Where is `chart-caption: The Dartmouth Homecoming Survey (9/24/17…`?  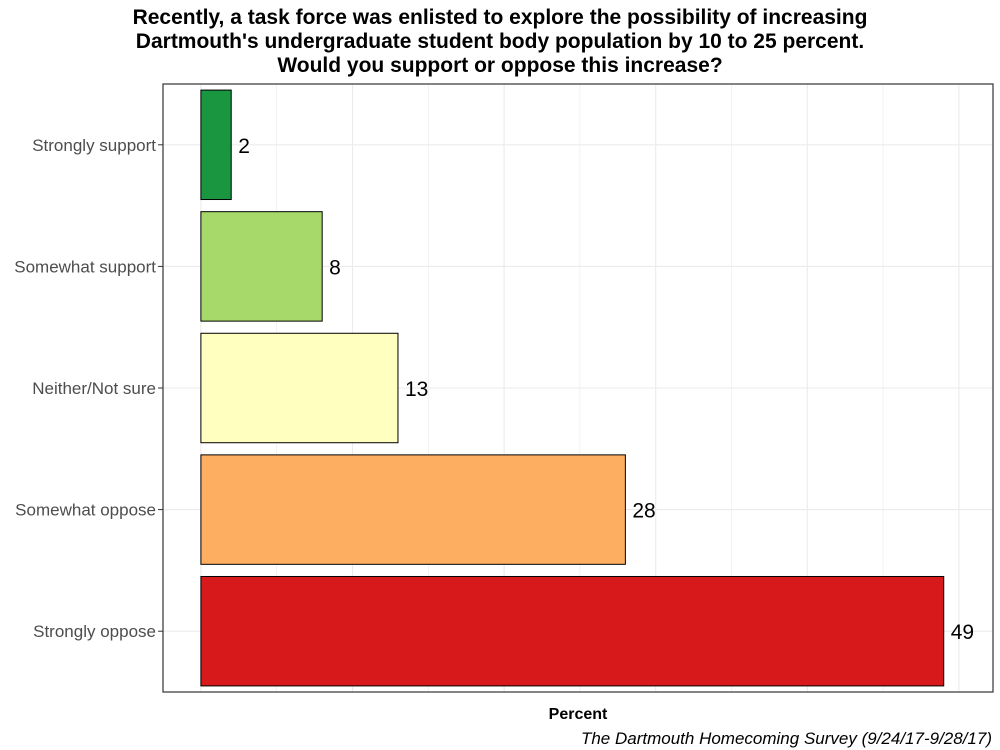 chart-caption: The Dartmouth Homecoming Survey (9/24/17… is located at coordinates (786, 738).